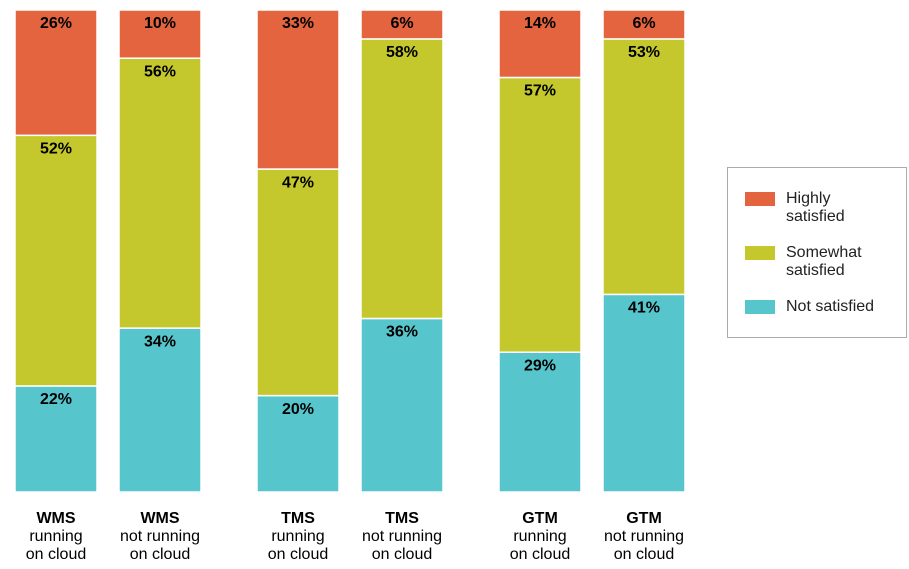 The width and height of the screenshot is (909, 569). I want to click on legend-label: Somewhat satisfied, so click(824, 261).